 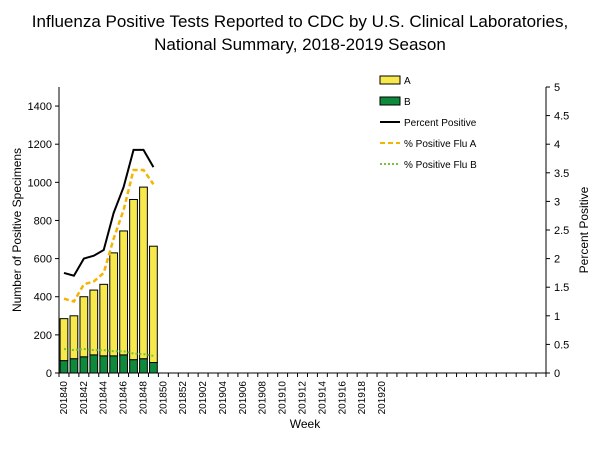 What do you see at coordinates (561, 345) in the screenshot?
I see `y-right-tick-label-0-5: 0.5` at bounding box center [561, 345].